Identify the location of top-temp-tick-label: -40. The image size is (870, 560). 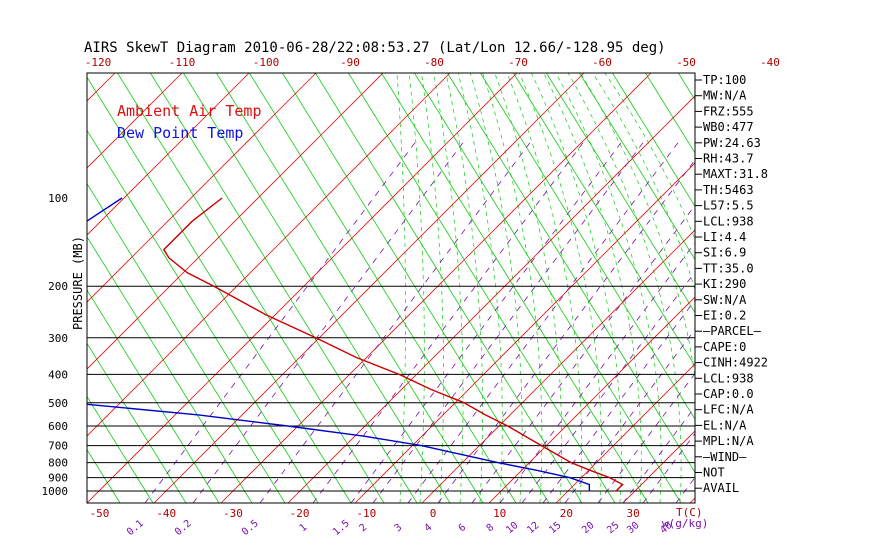
(770, 62).